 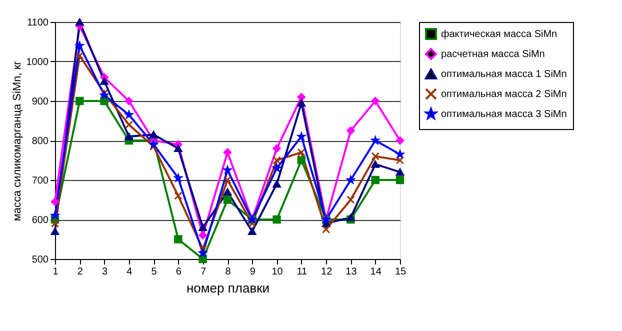 I want to click on y-tick-label: 900, so click(x=40, y=102).